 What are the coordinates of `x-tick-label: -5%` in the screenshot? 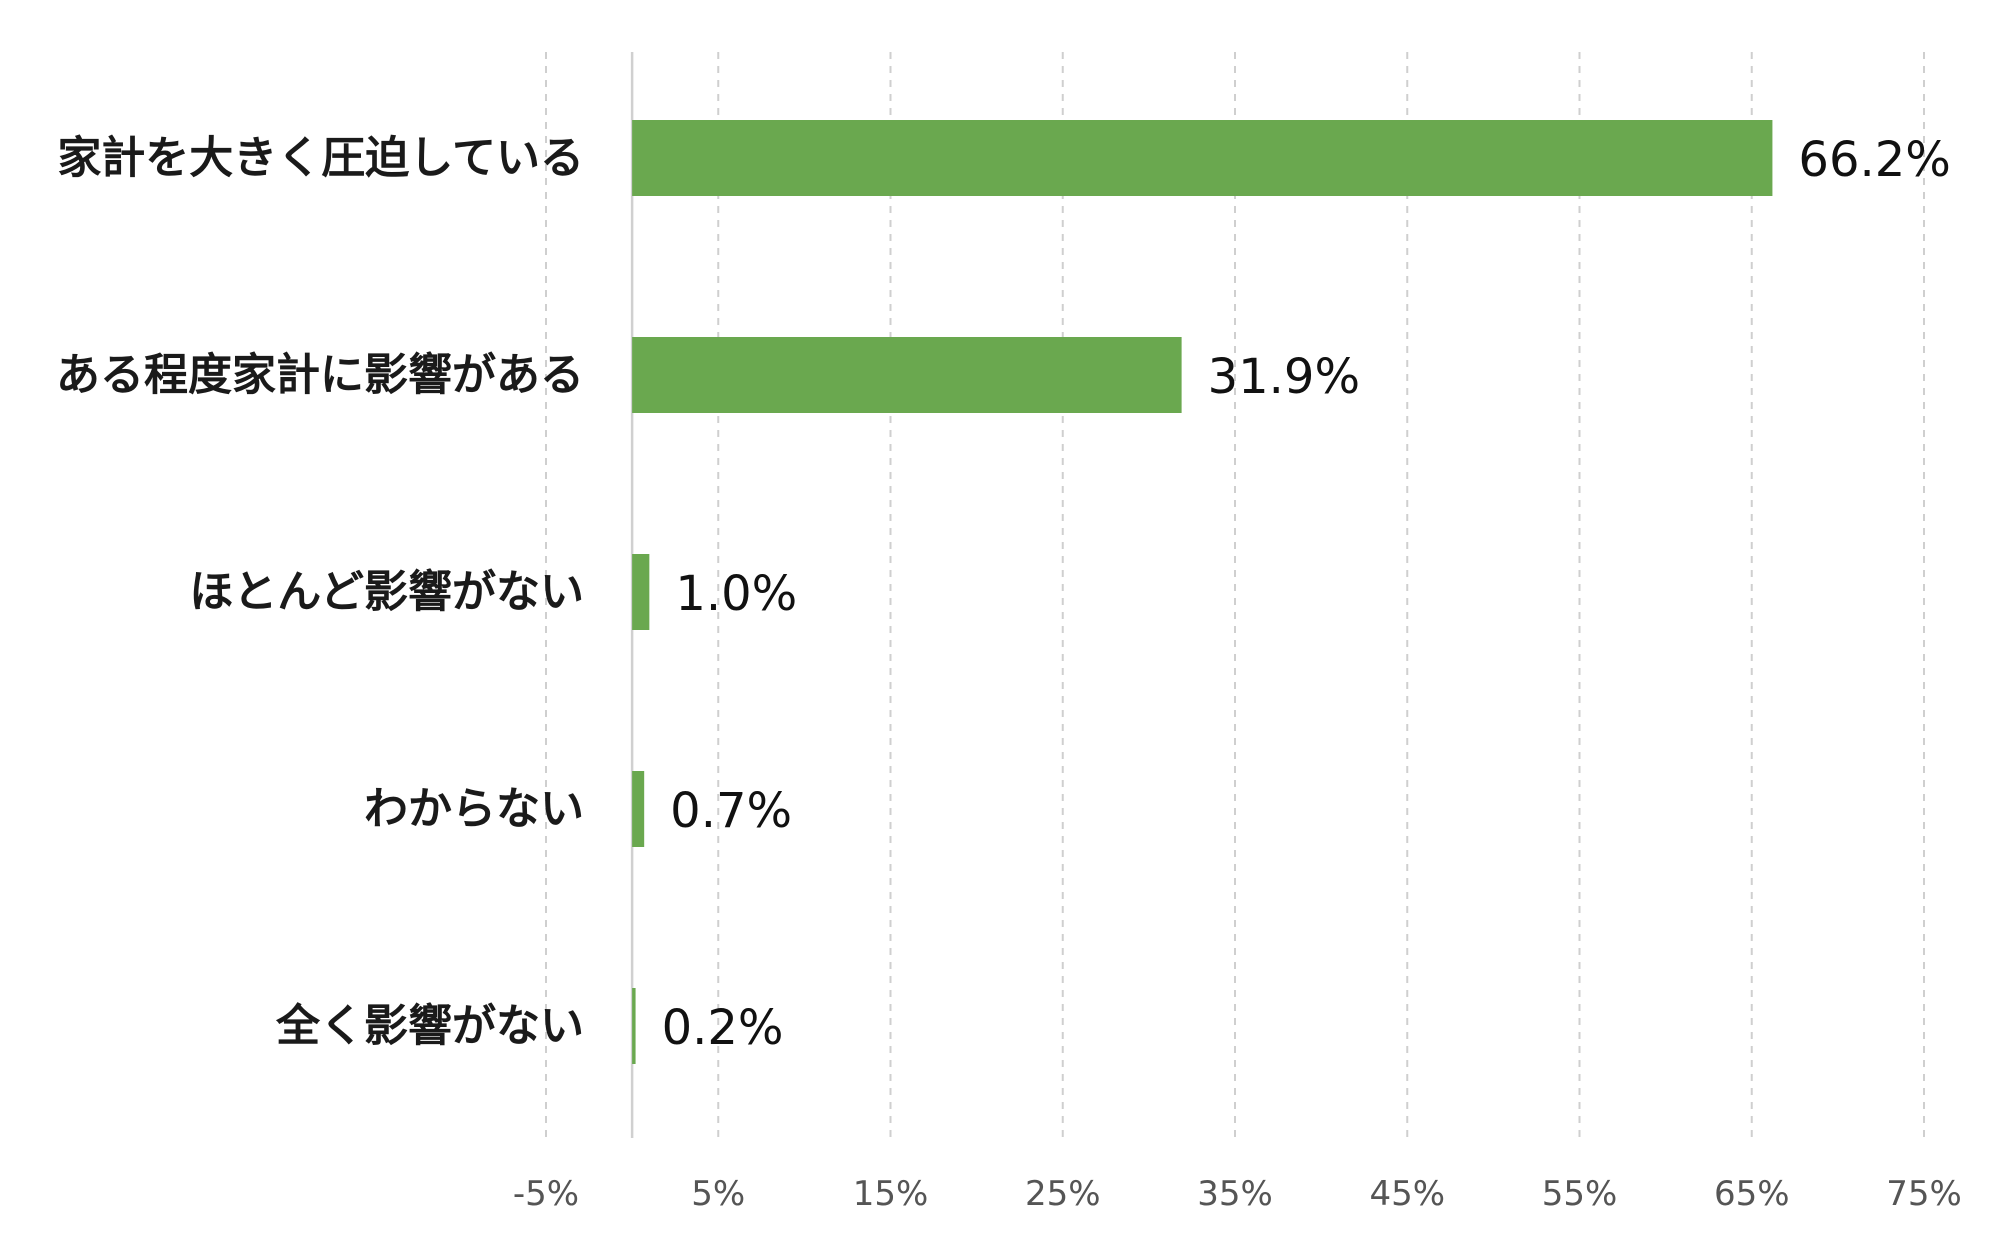 It's located at (546, 1194).